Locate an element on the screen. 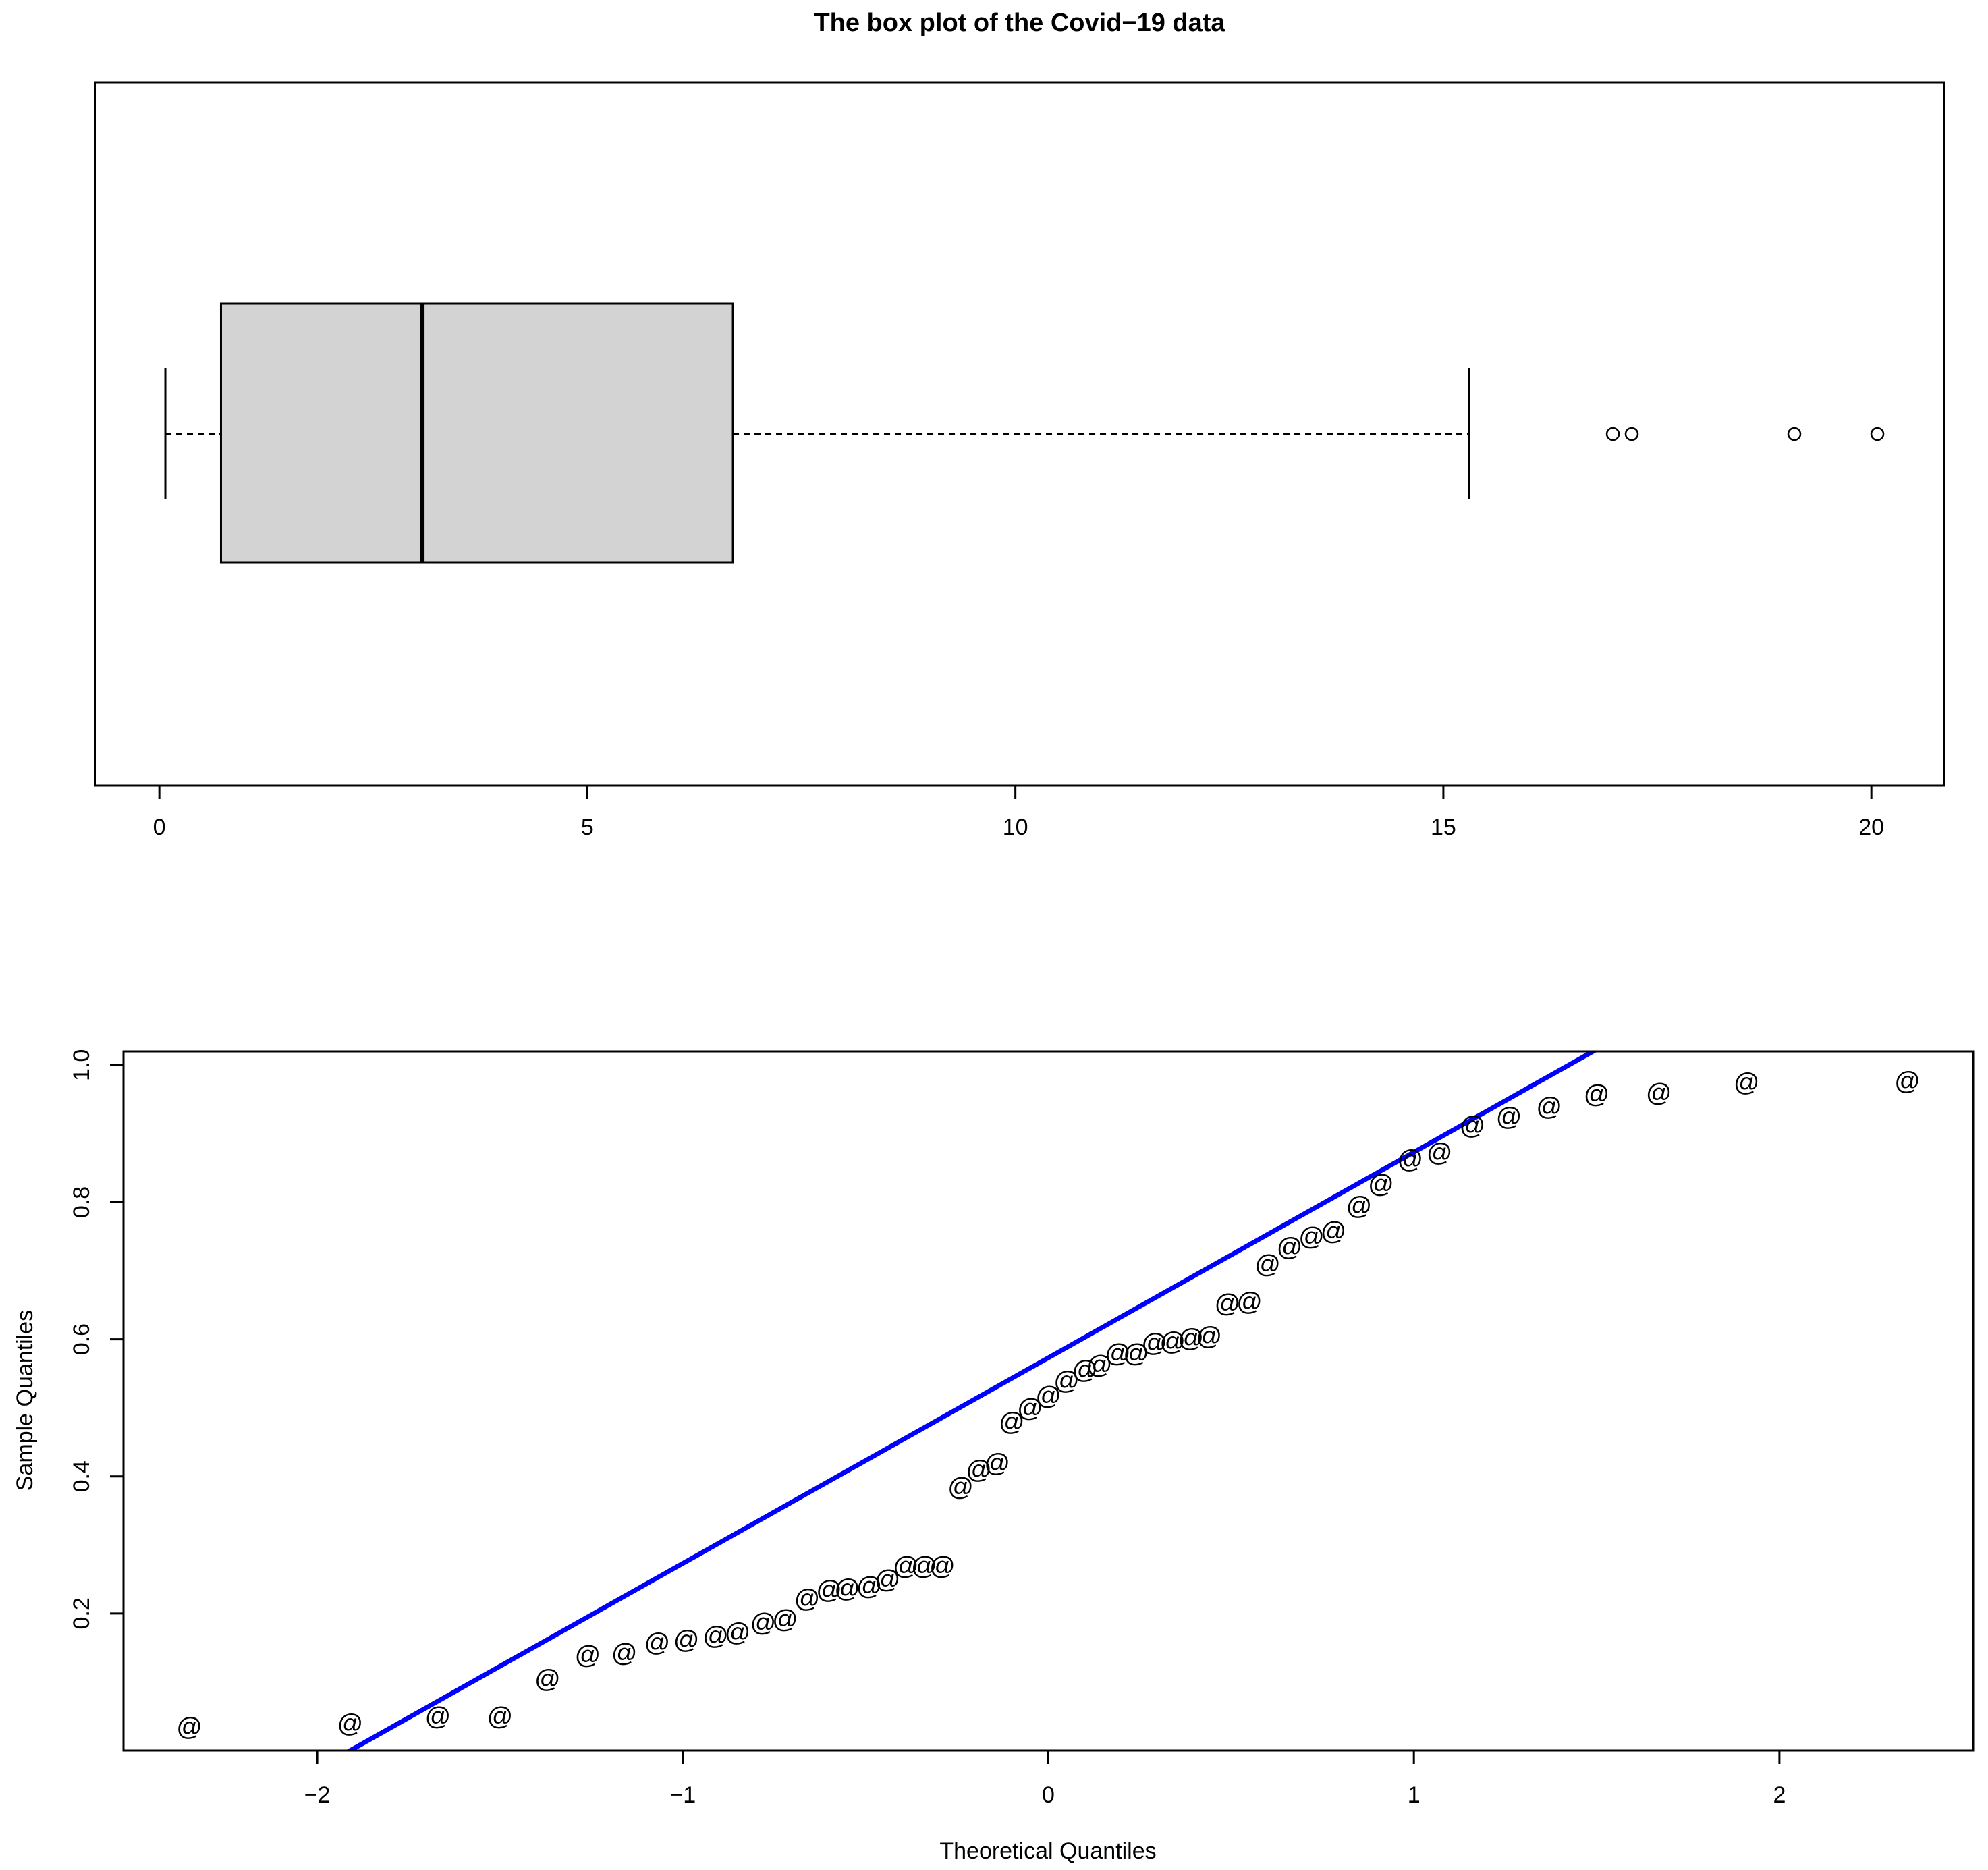 Image resolution: width=1988 pixels, height=1870 pixels. box-plot-title: The box plot of the Covid−19 data is located at coordinates (1019, 23).